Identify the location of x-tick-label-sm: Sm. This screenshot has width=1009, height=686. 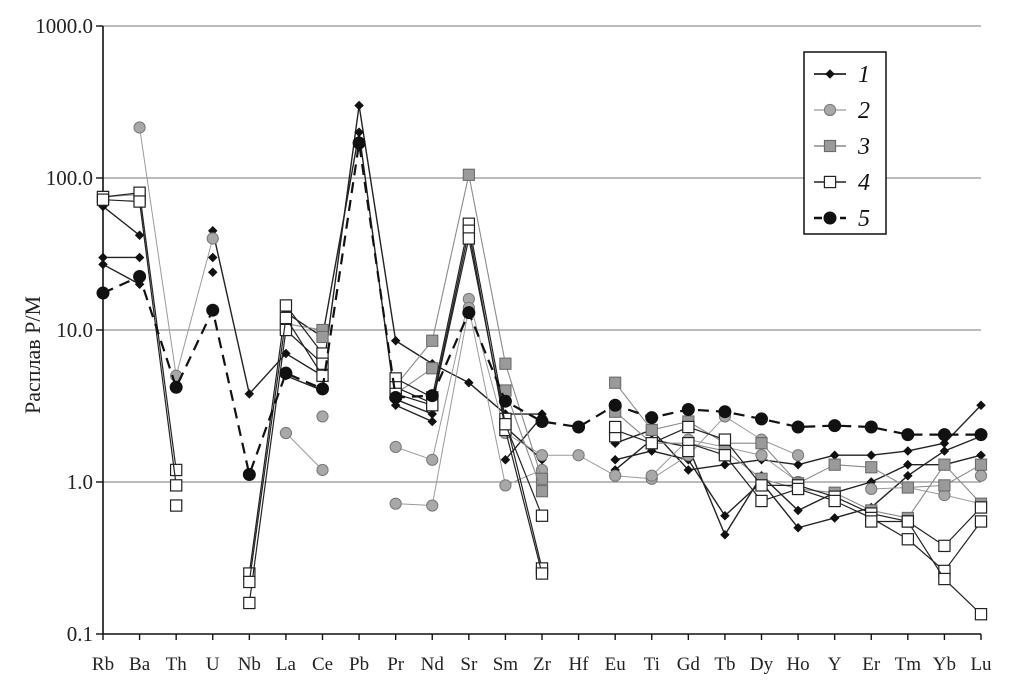
(506, 664).